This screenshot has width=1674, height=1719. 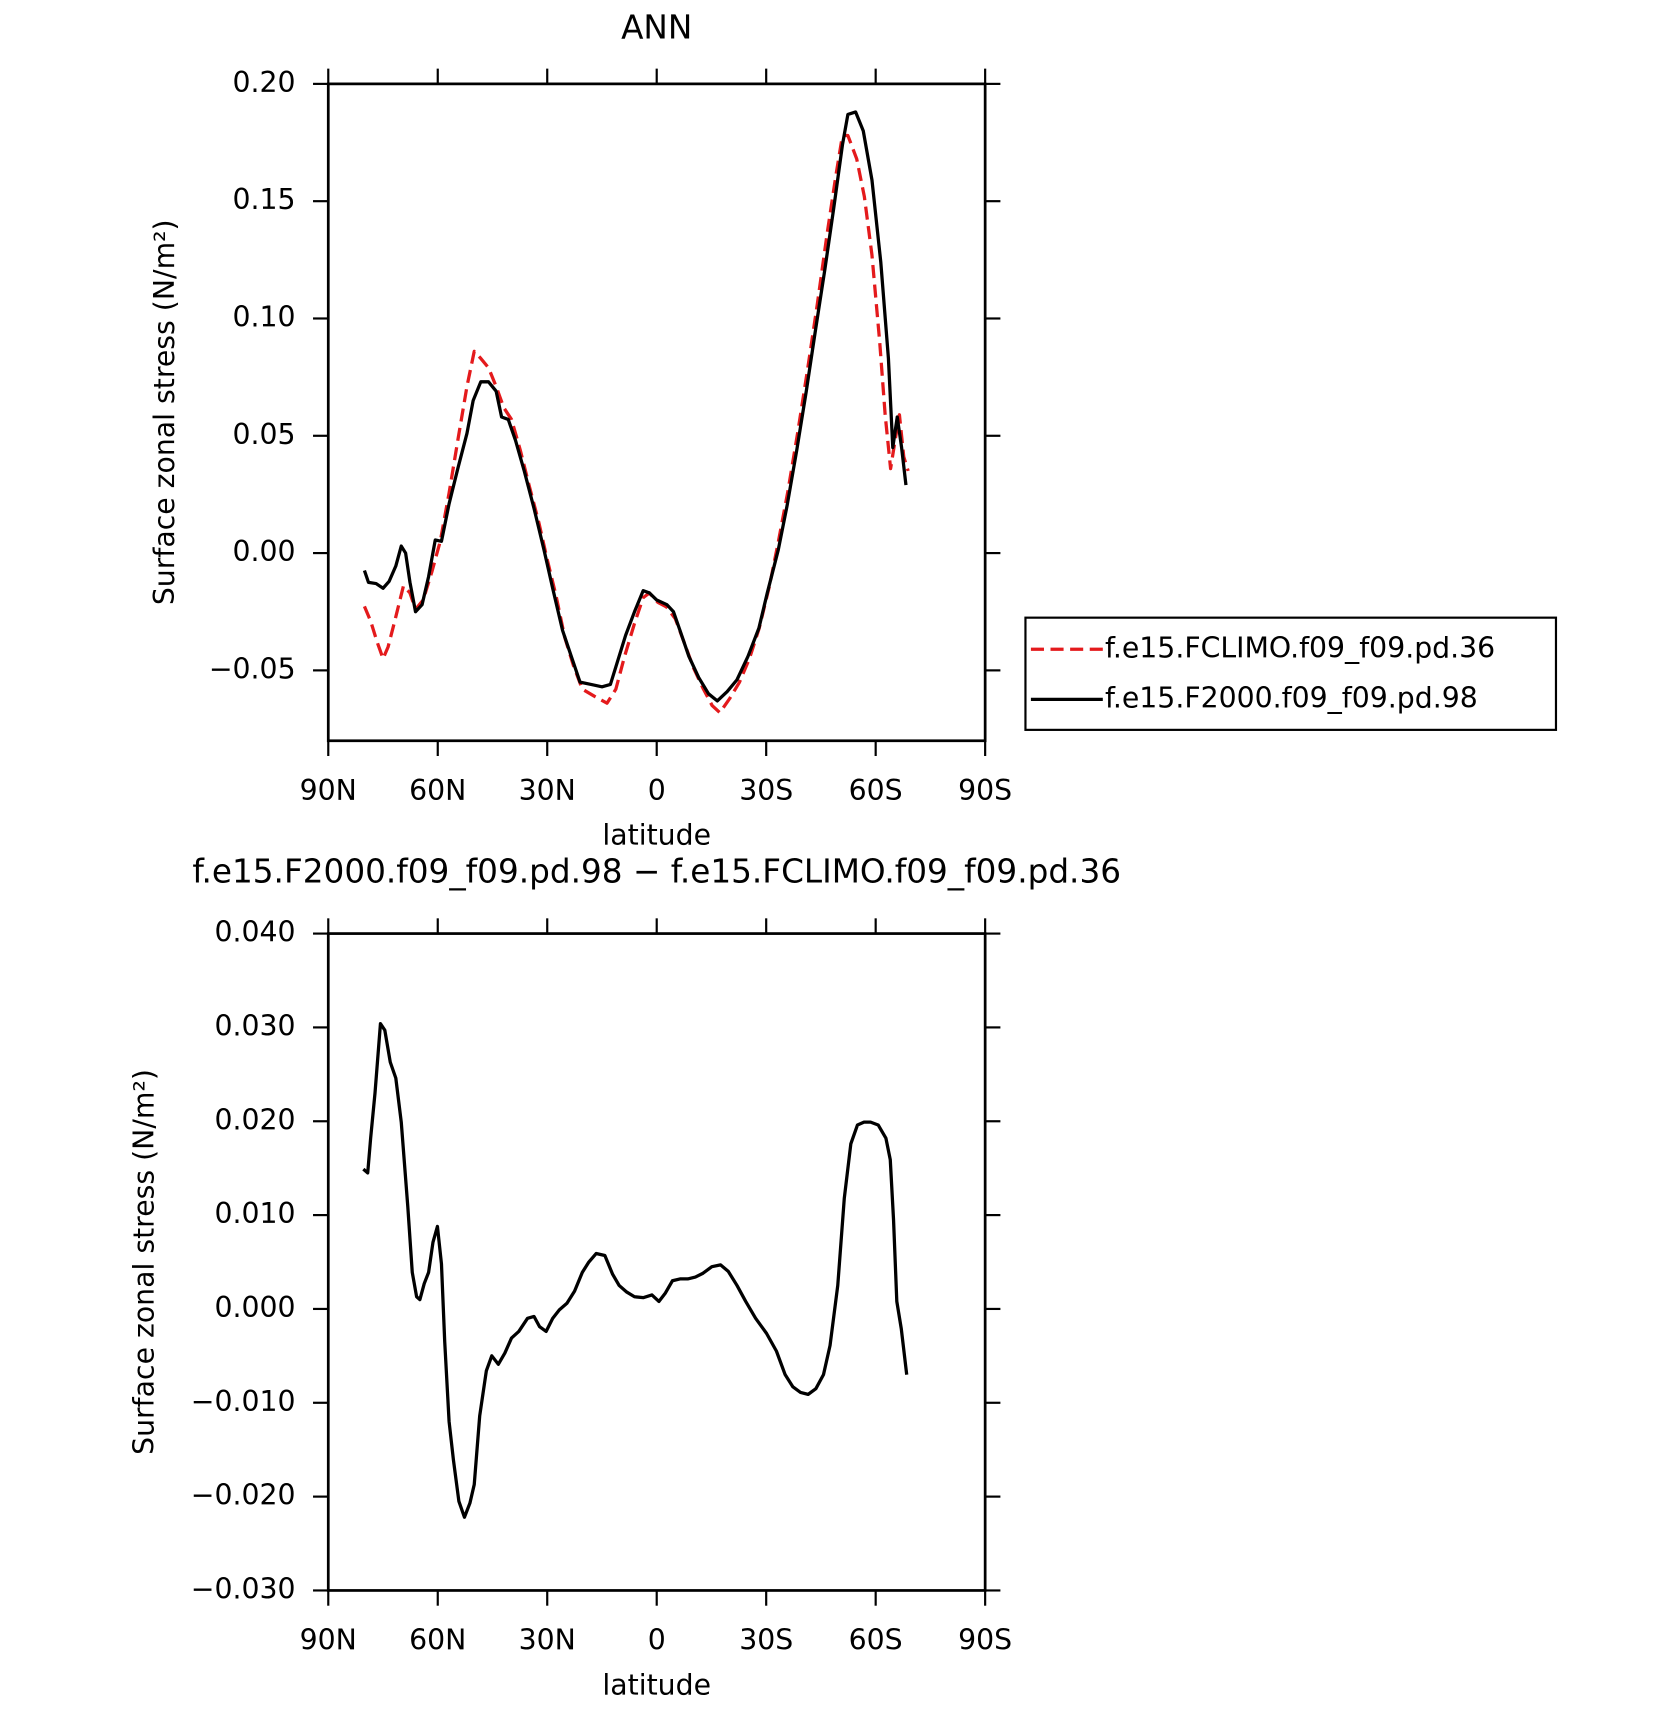 I want to click on y-tick-label: 0.010, so click(x=255, y=1213).